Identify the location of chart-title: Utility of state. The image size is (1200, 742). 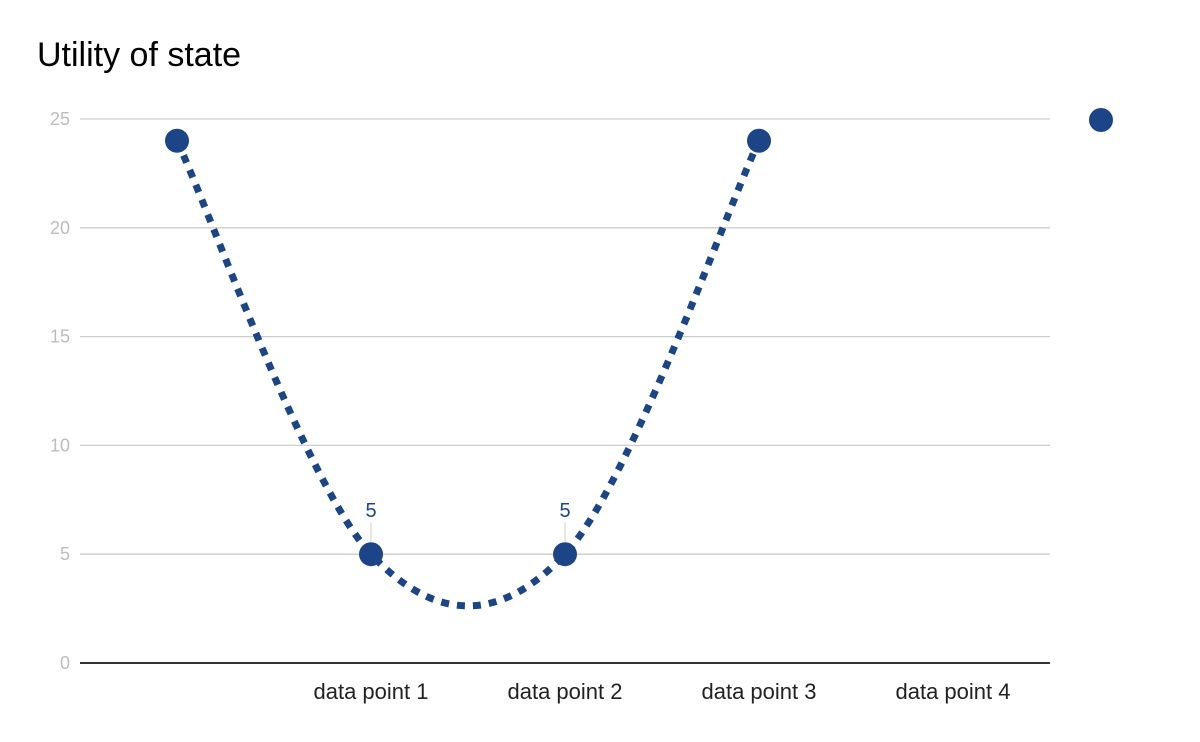
(139, 55).